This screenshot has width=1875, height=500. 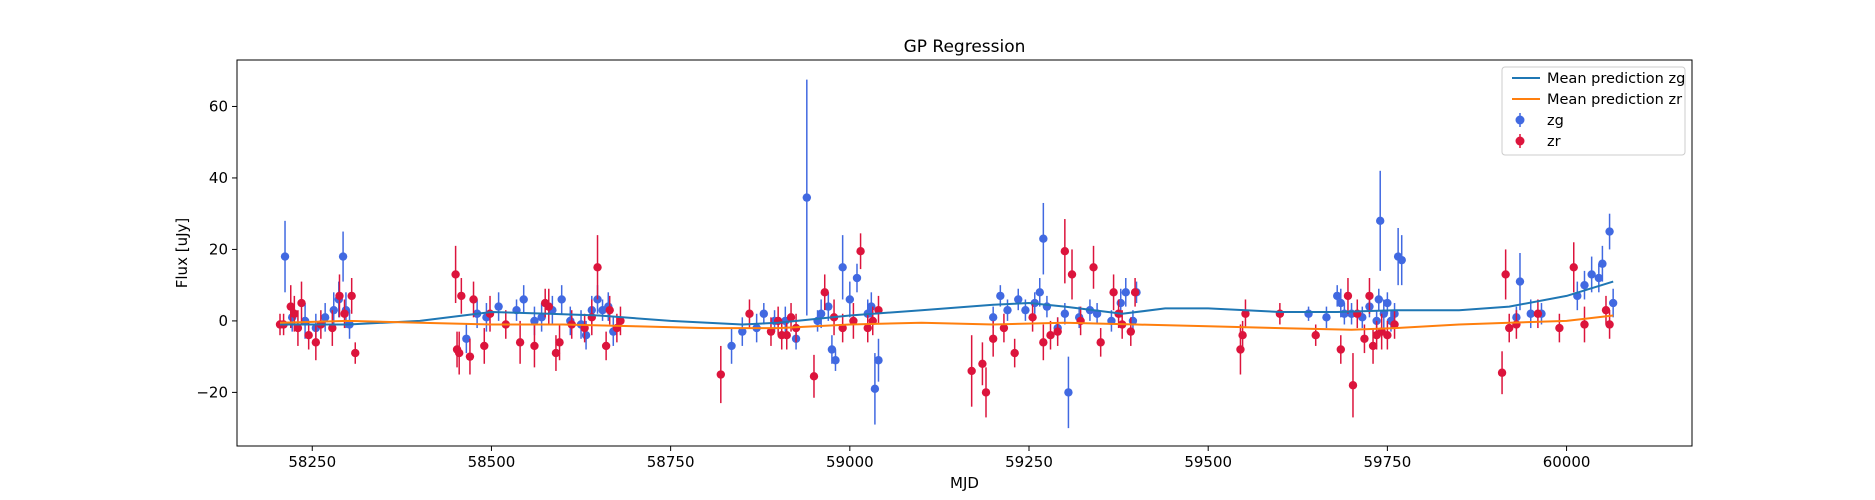 What do you see at coordinates (1208, 462) in the screenshot?
I see `x-tick-label: 59500` at bounding box center [1208, 462].